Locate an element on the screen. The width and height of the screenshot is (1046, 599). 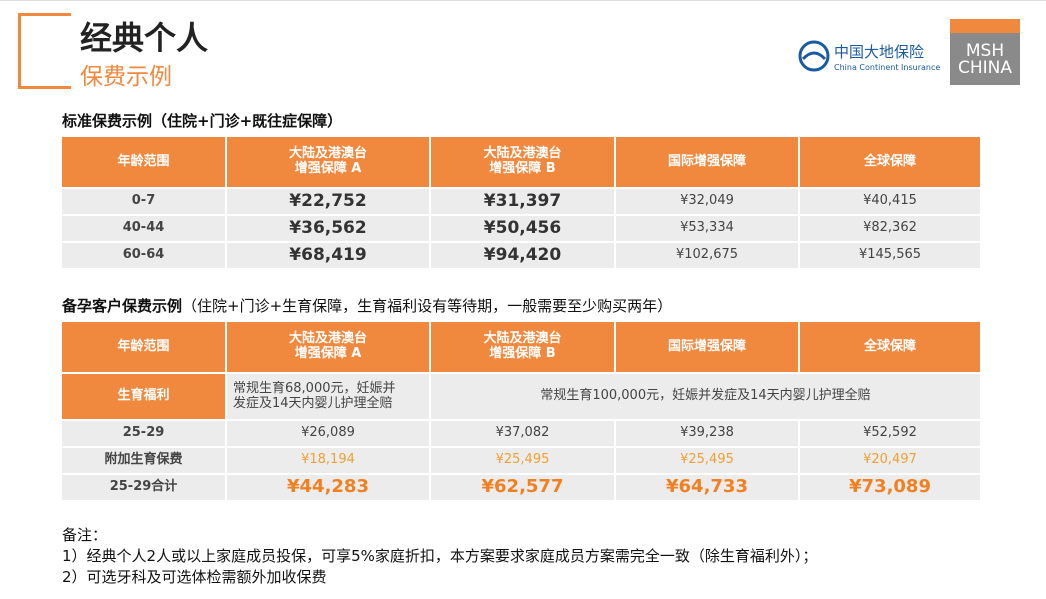
data-row: 60-64 ¥68,419 ¥94,420 ¥102,675 ¥145,565 is located at coordinates (521, 255).